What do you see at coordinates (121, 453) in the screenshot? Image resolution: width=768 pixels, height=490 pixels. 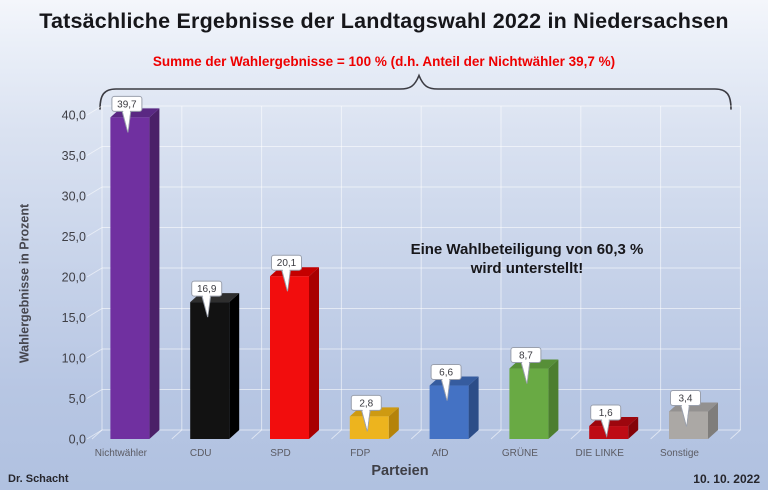 I see `x-category-label: Nichtwähler` at bounding box center [121, 453].